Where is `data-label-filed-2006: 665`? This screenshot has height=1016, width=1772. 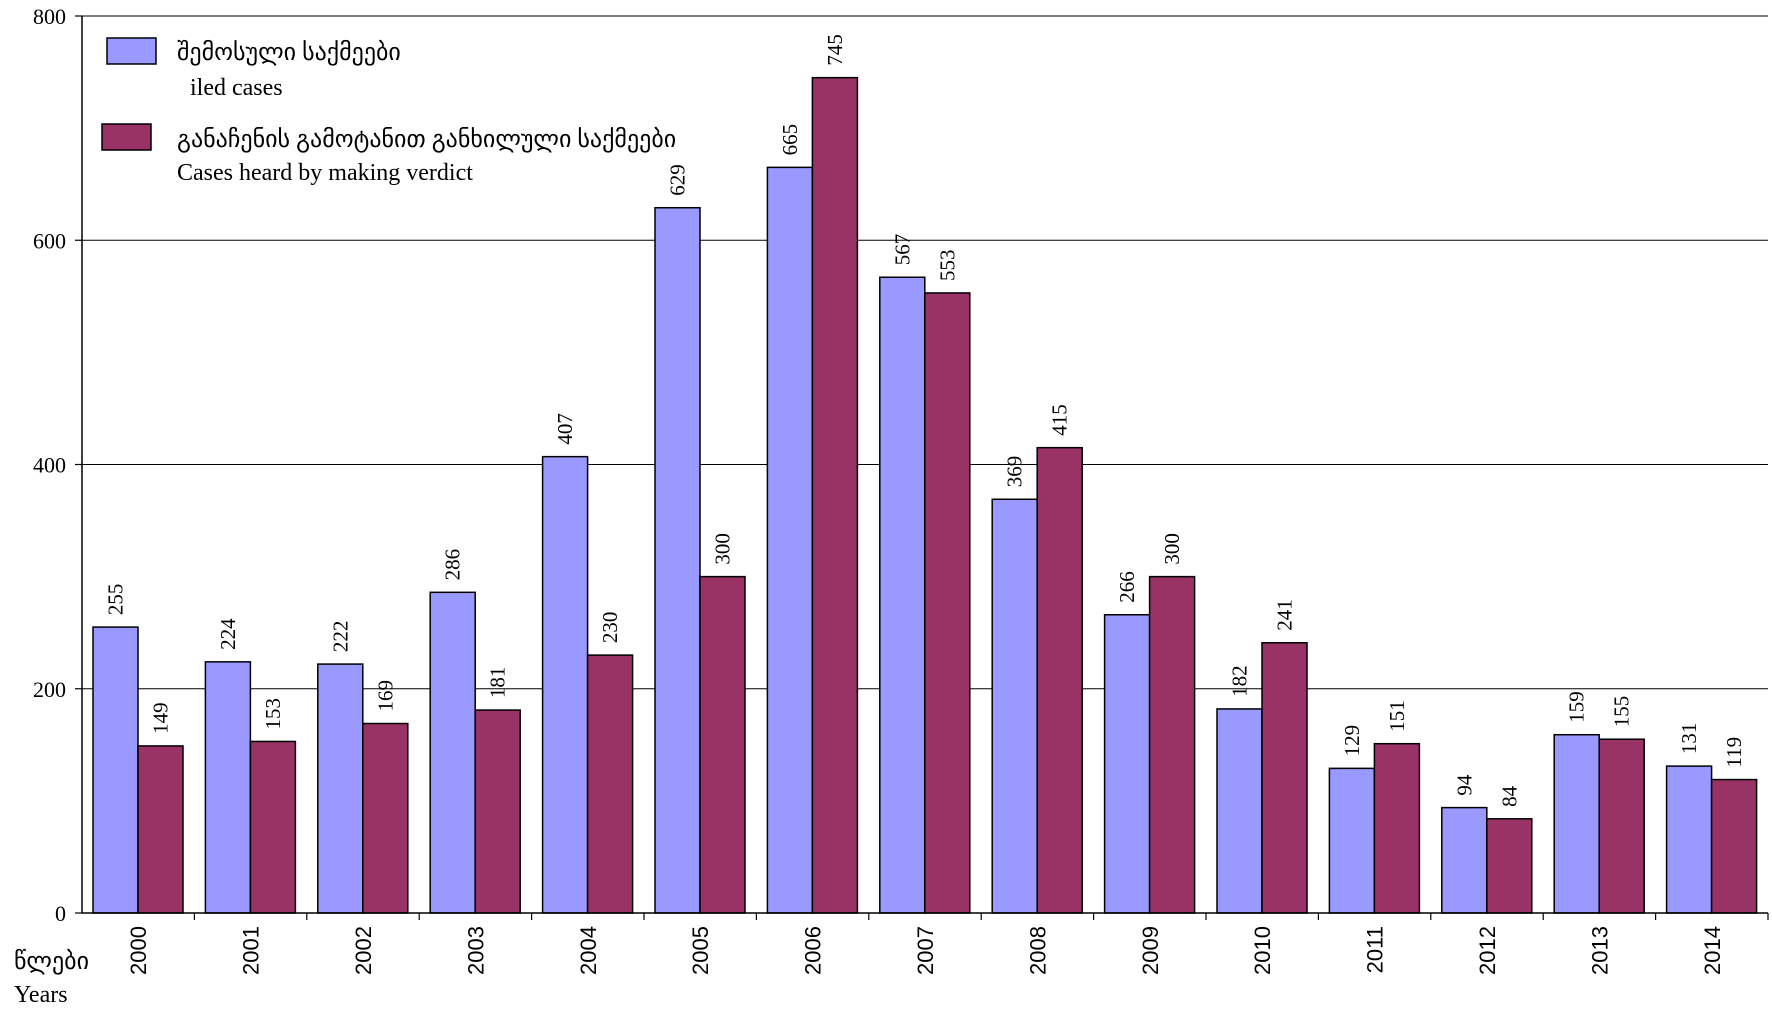
data-label-filed-2006: 665 is located at coordinates (790, 140).